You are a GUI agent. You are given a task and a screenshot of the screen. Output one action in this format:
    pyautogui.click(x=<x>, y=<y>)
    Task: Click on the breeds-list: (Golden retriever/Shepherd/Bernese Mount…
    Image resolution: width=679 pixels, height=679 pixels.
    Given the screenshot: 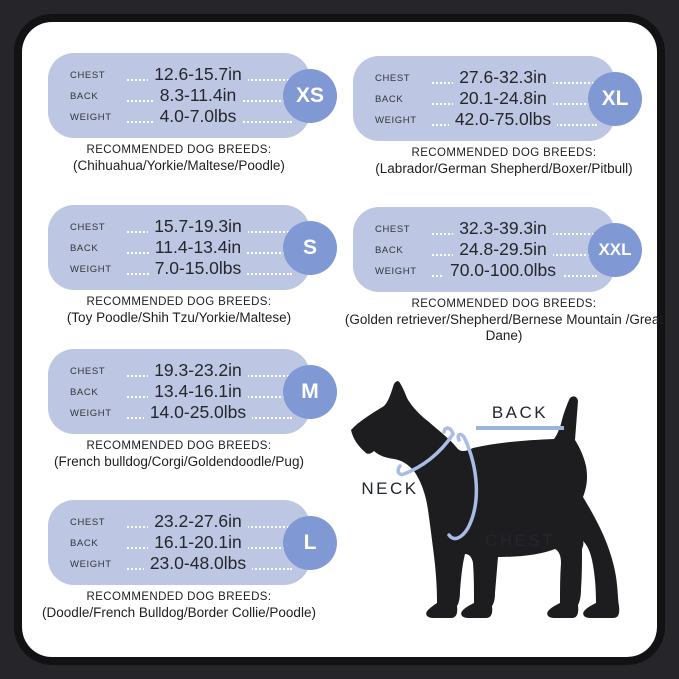 What is the action you would take?
    pyautogui.click(x=504, y=328)
    